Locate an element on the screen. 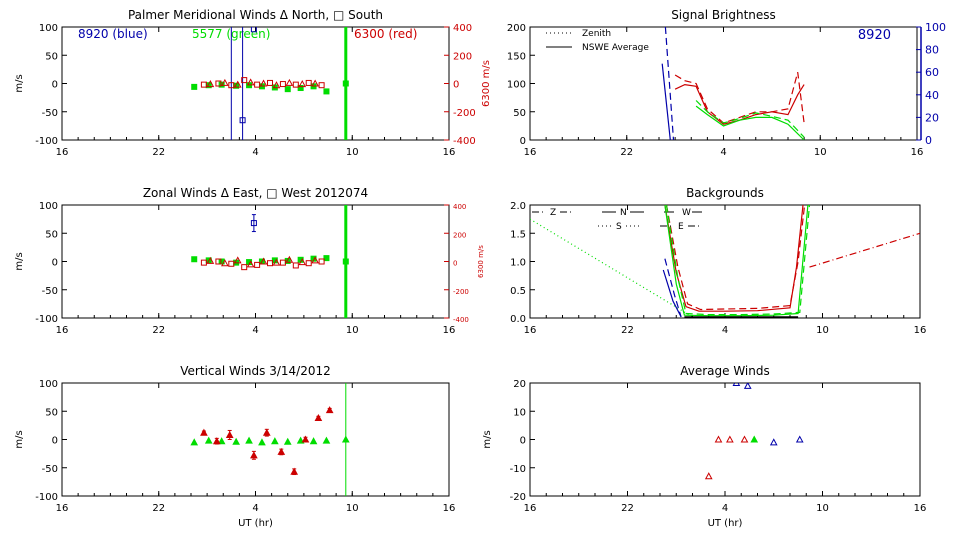 Image resolution: width=960 pixels, height=540 pixels. chart-title: Average Winds is located at coordinates (725, 371).